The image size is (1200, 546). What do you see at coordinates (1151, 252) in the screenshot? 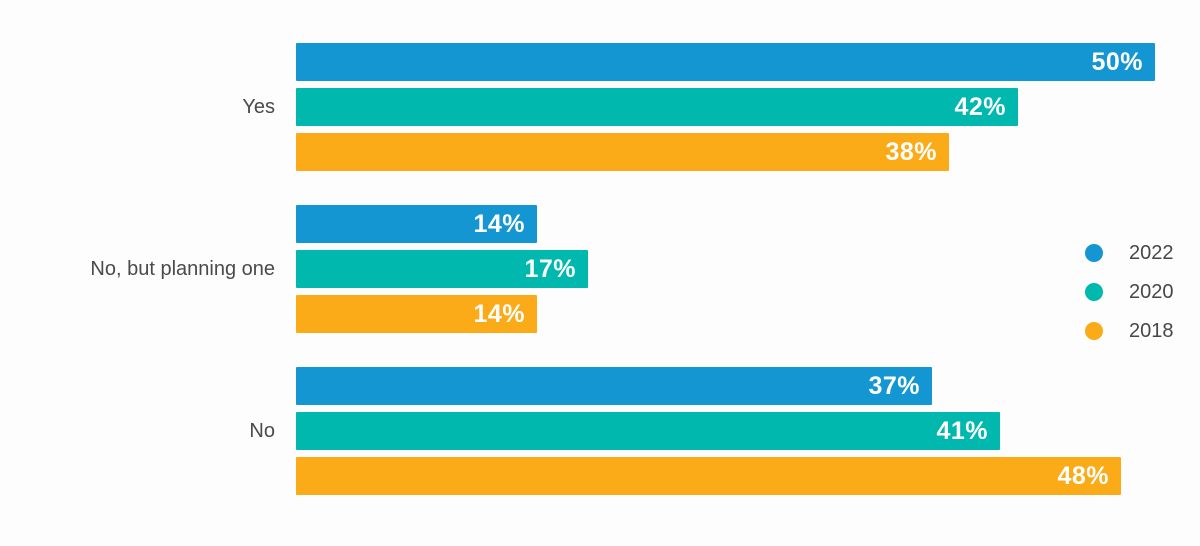
I see `legend-label-2022: 2022` at bounding box center [1151, 252].